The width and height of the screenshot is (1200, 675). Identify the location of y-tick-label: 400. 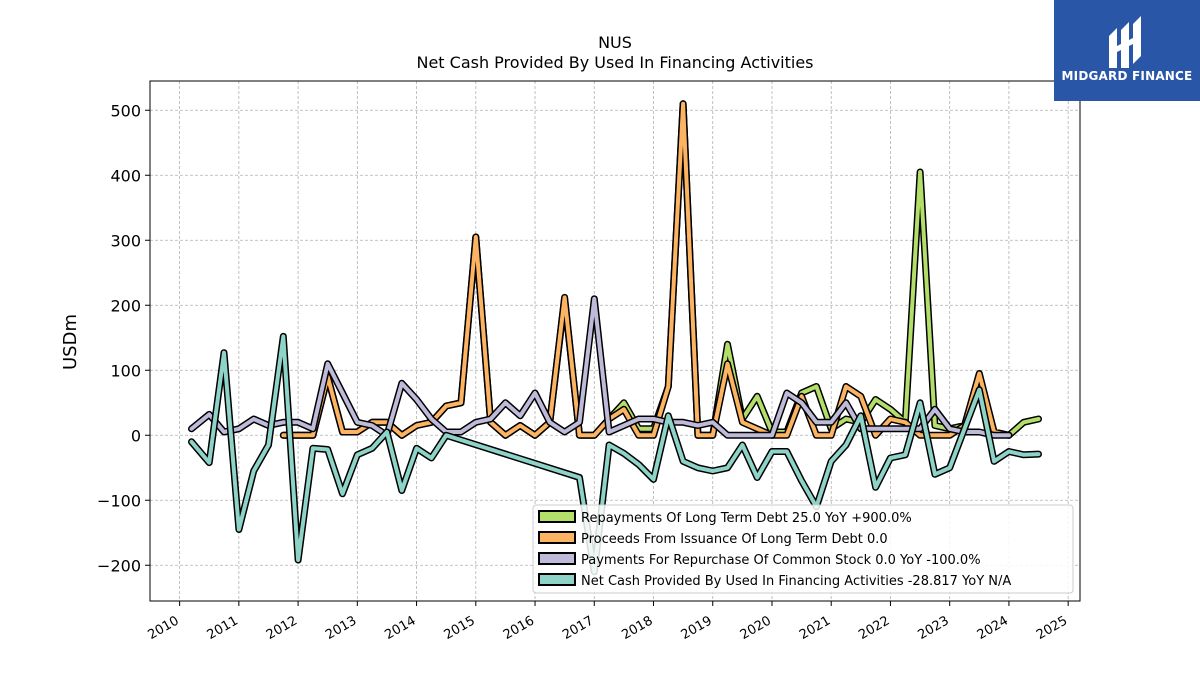
(125, 175).